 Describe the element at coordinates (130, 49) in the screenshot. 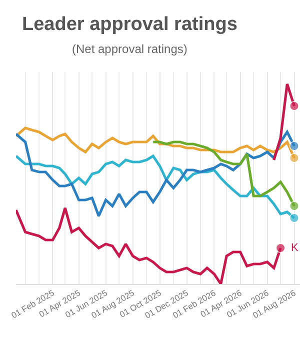

I see `chart-subtitle: (Net approval ratings)` at that location.